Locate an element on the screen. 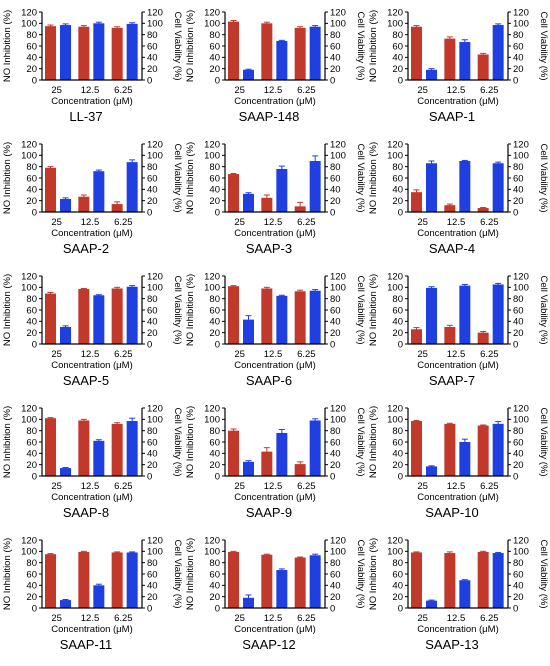 Image resolution: width=550 pixels, height=666 pixels. panel-title: SAAP-1 is located at coordinates (452, 116).